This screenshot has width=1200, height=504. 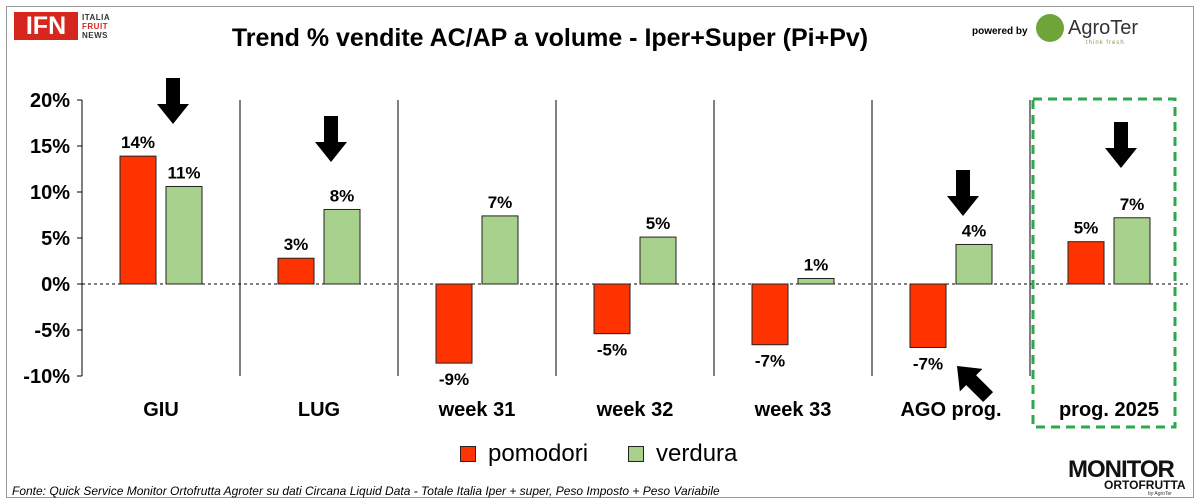 What do you see at coordinates (1105, 43) in the screenshot?
I see `agroter-tagline: think fresh` at bounding box center [1105, 43].